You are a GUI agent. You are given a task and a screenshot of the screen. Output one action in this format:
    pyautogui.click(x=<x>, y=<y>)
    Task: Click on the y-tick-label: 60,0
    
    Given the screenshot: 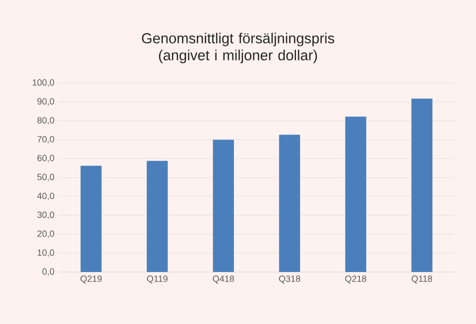 What is the action you would take?
    pyautogui.click(x=45, y=158)
    